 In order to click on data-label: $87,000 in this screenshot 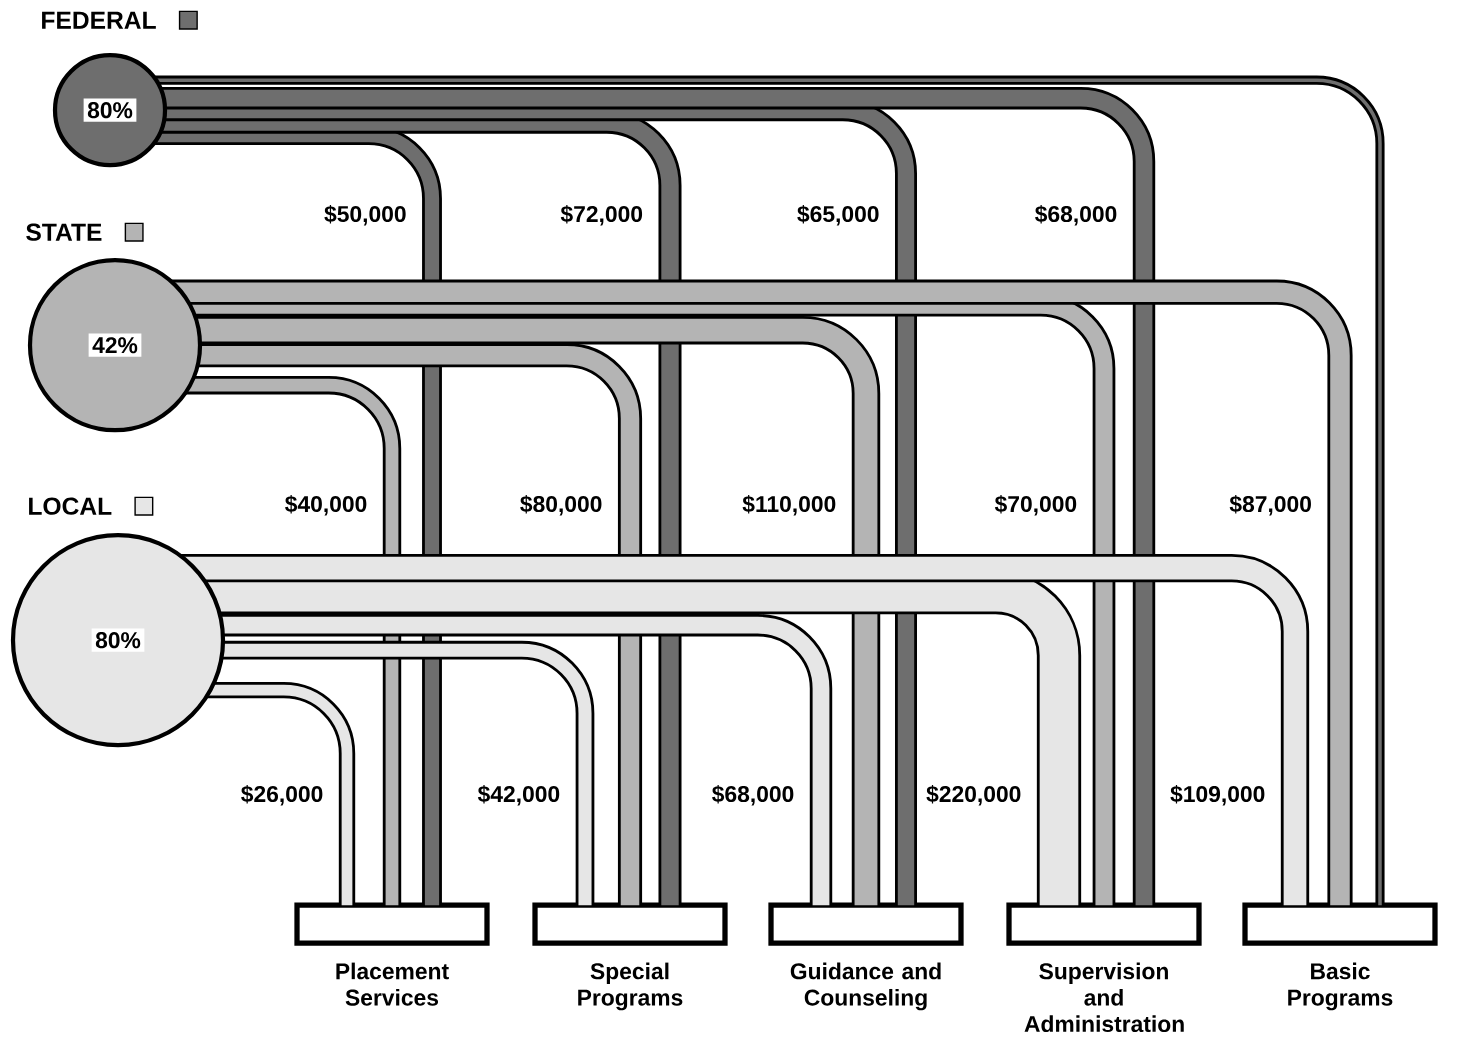, I will do `click(1270, 505)`.